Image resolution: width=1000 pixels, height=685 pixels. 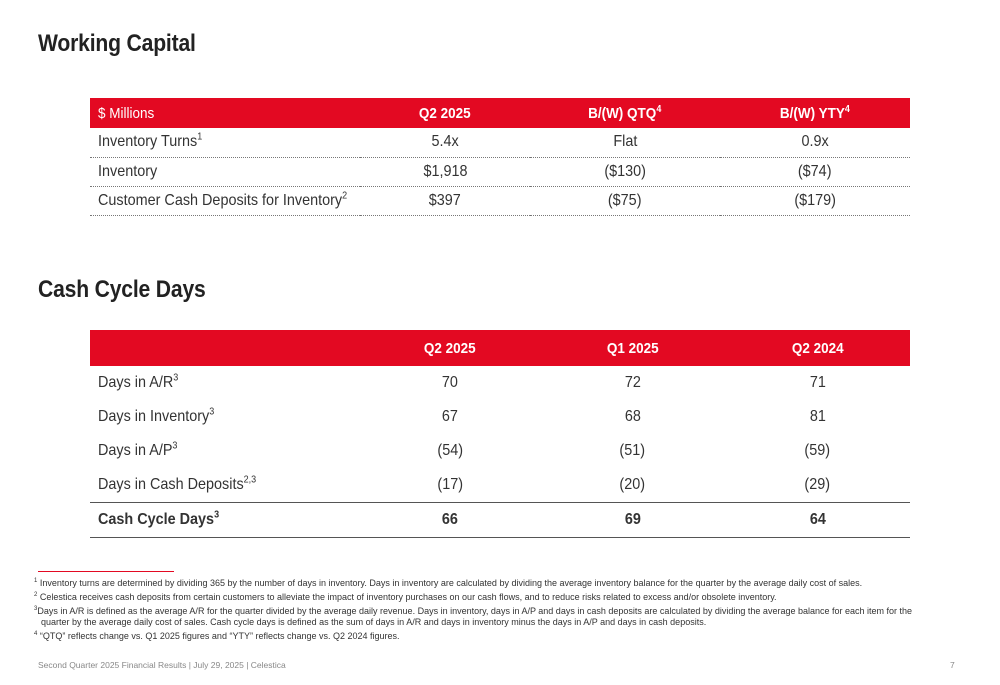 What do you see at coordinates (156, 415) in the screenshot?
I see `row-label: Days in Inventory3` at bounding box center [156, 415].